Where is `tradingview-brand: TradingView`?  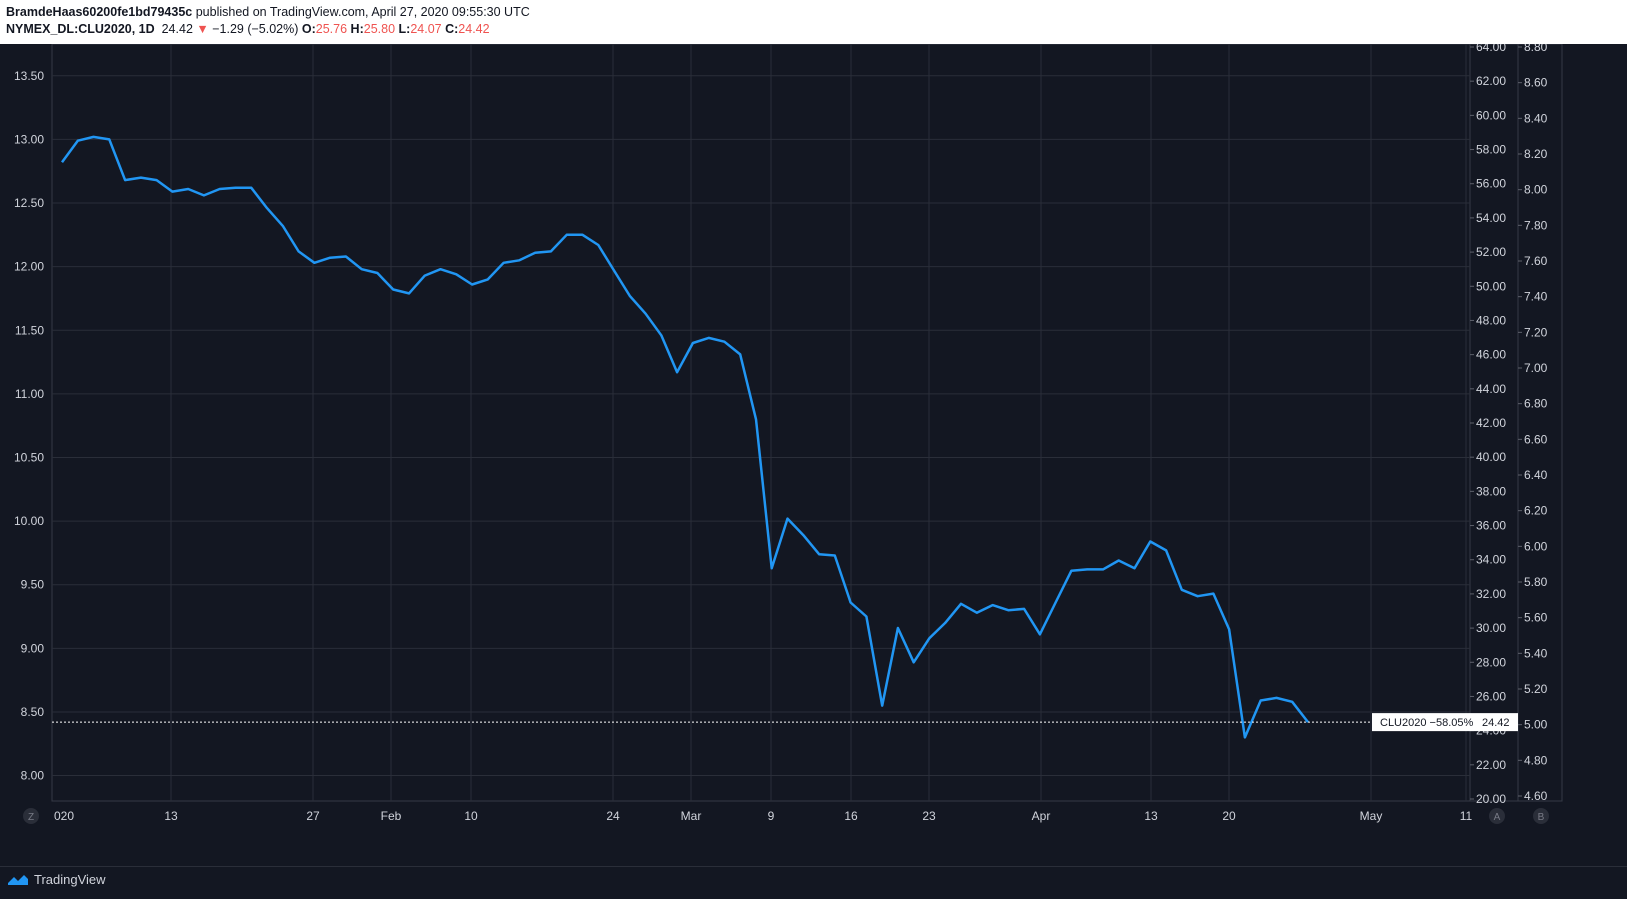 tradingview-brand: TradingView is located at coordinates (56, 879).